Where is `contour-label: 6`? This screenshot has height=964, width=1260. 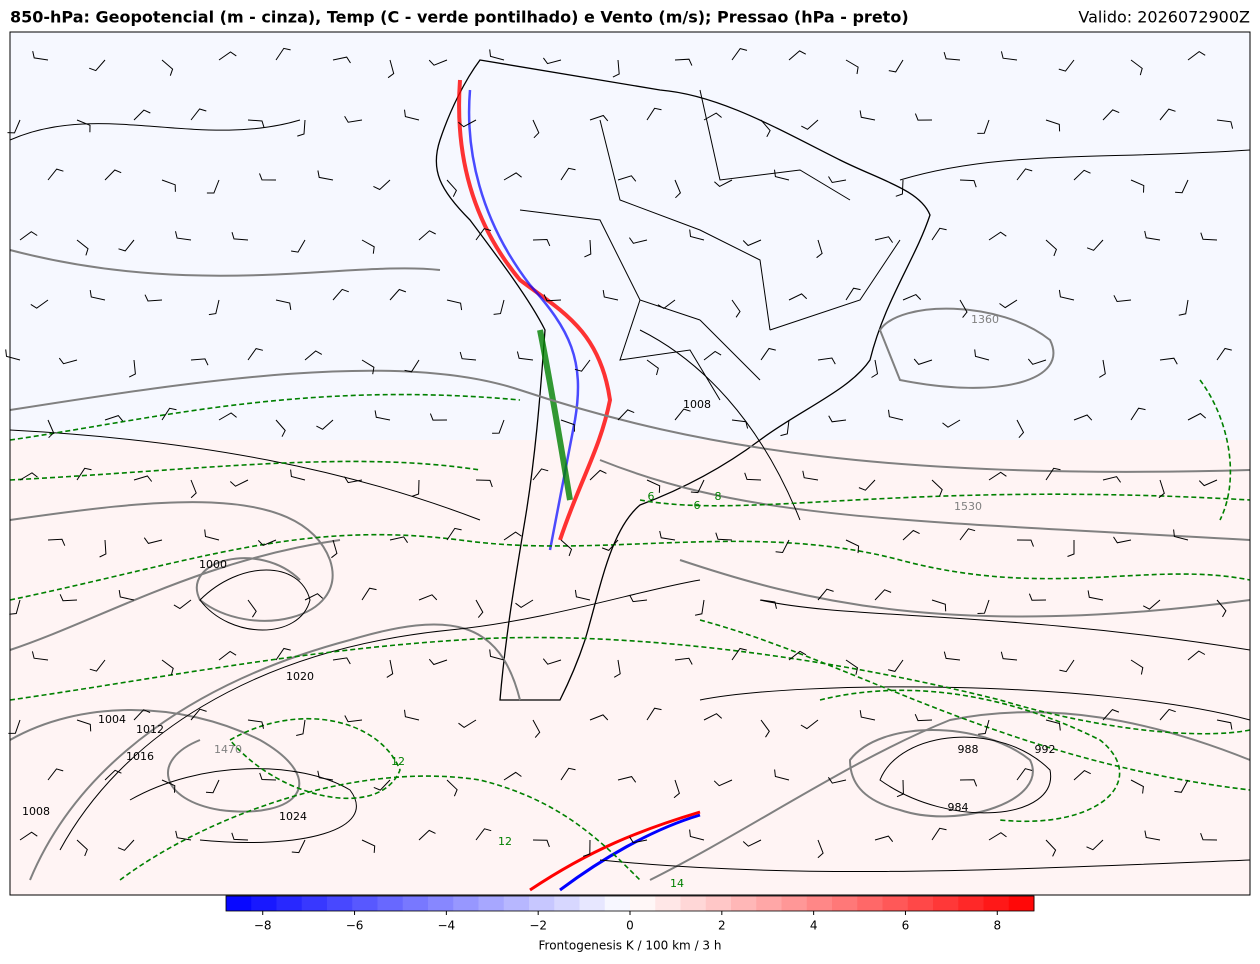
contour-label: 6 is located at coordinates (651, 496).